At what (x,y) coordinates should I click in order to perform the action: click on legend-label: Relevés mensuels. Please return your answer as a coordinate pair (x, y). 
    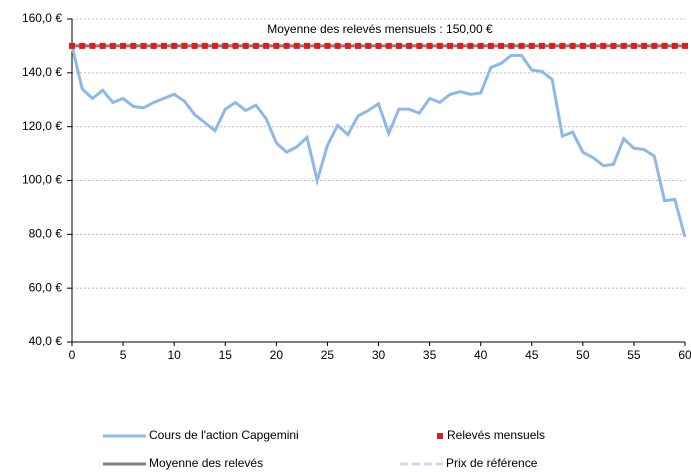
    Looking at the image, I should click on (496, 435).